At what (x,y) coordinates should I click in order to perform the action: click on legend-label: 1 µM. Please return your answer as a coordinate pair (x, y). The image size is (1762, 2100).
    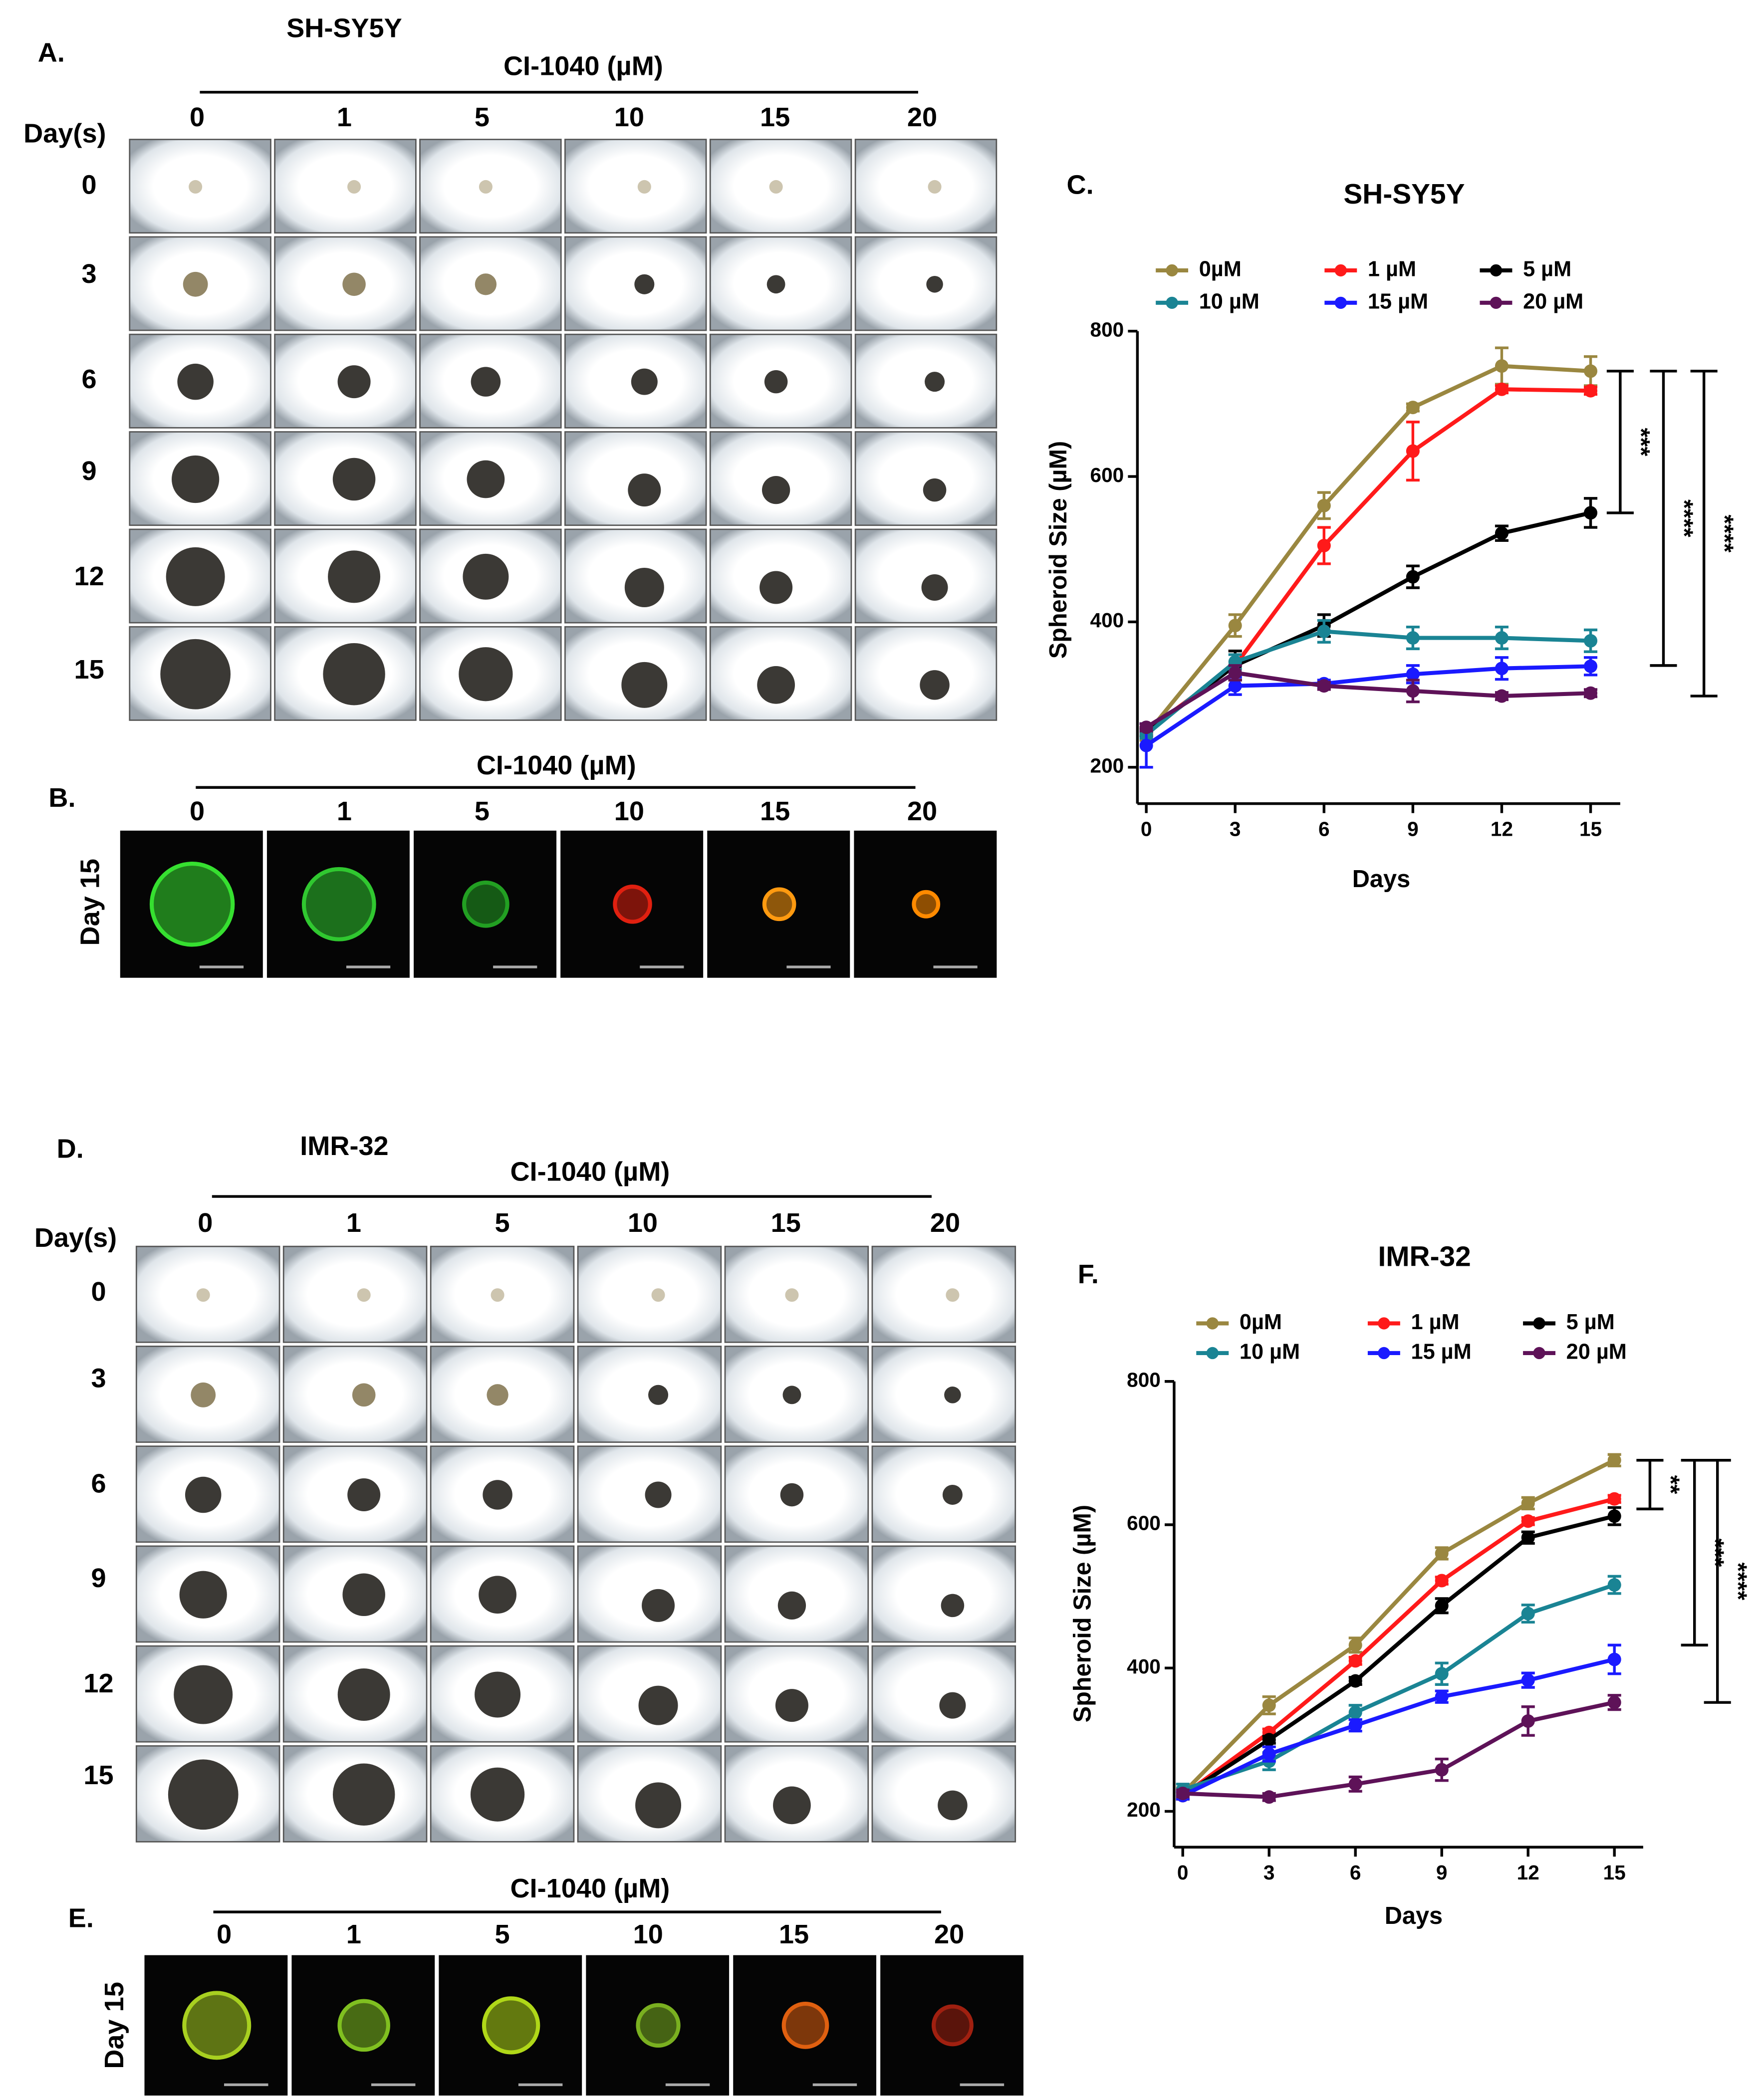
    Looking at the image, I should click on (1435, 1322).